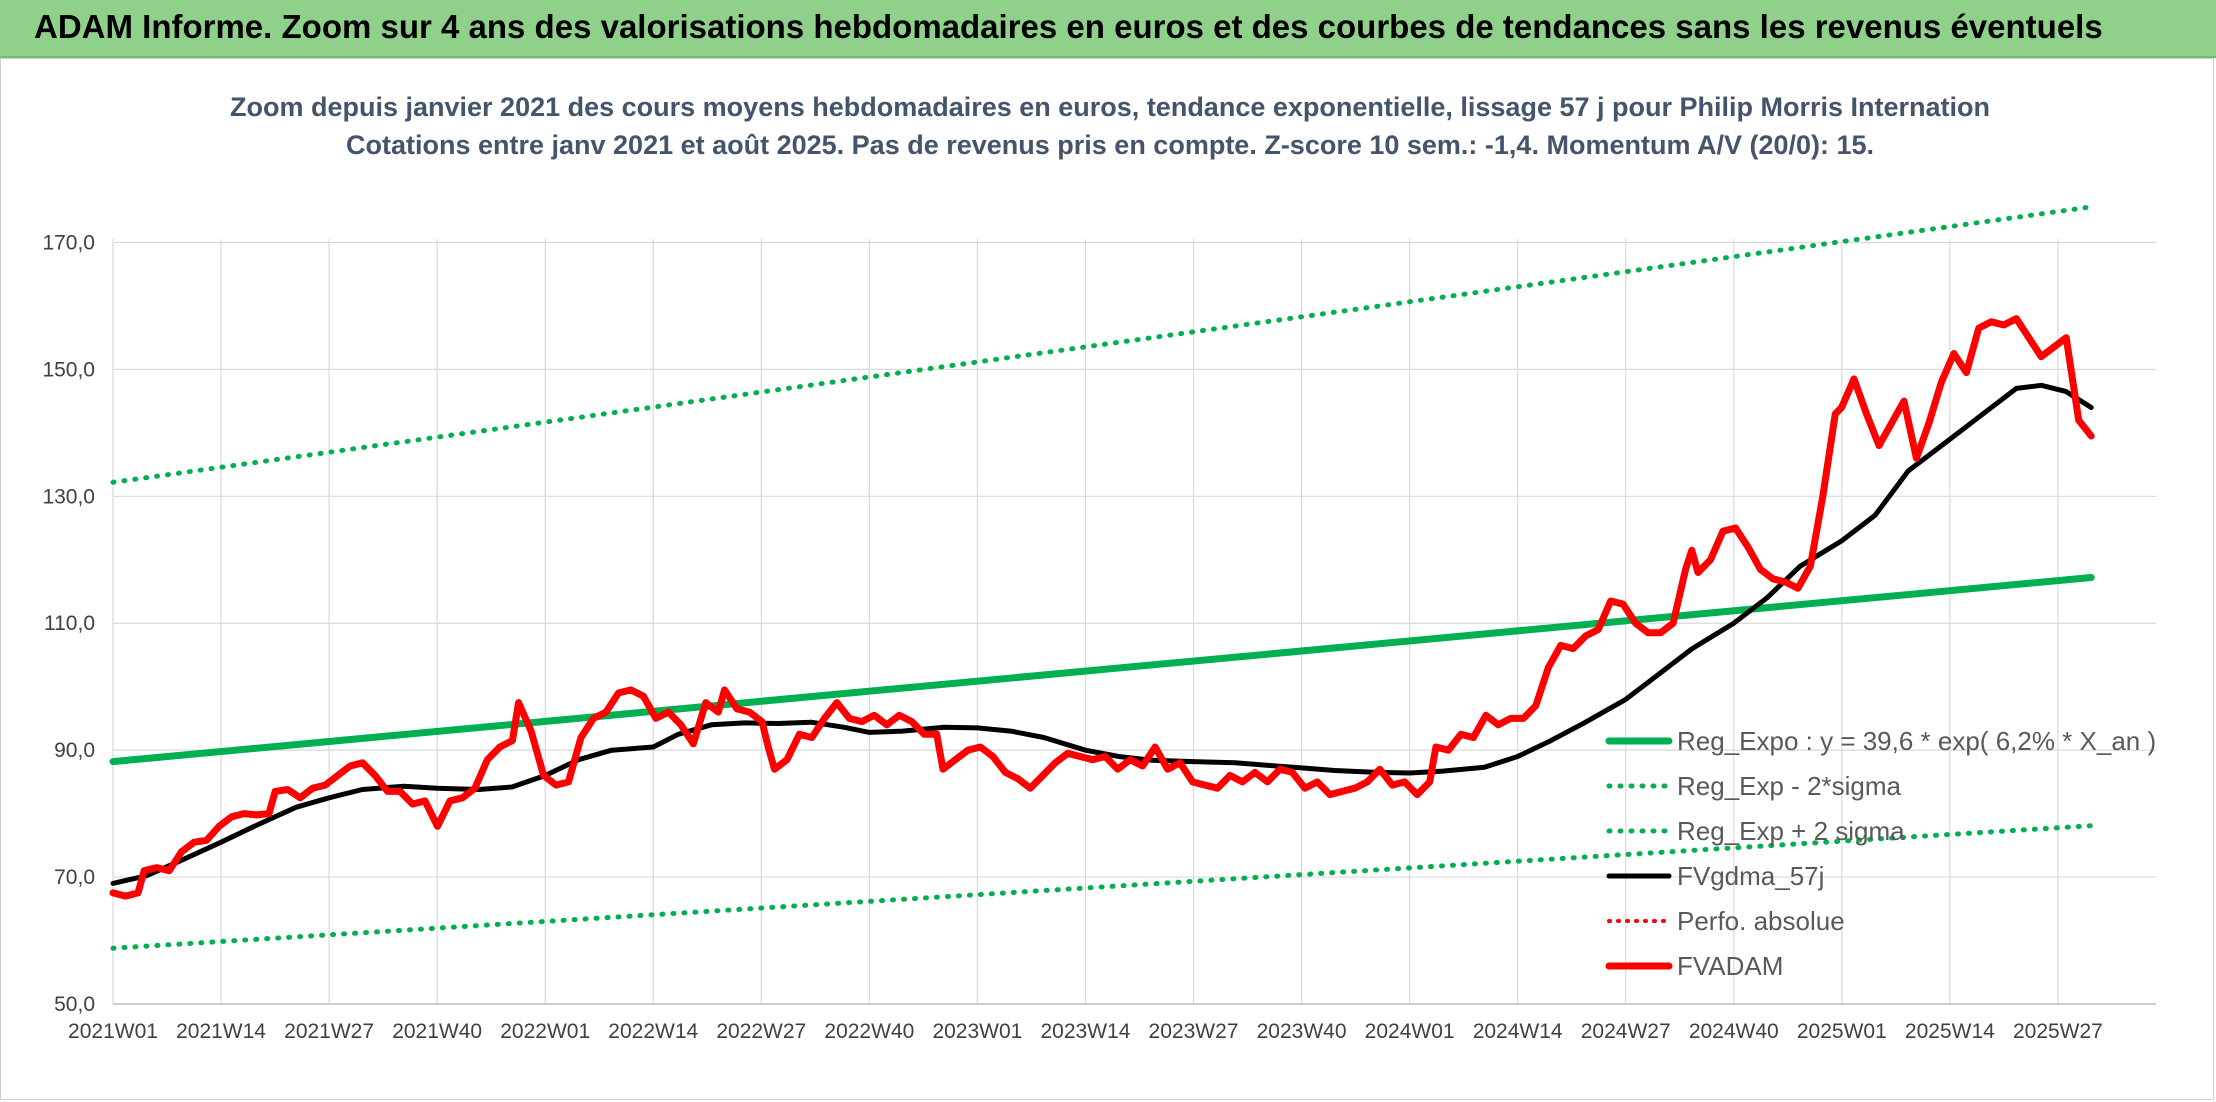 This screenshot has width=2216, height=1102. What do you see at coordinates (1916, 741) in the screenshot?
I see `legend-label-reg-expo-line: Reg_Expo : y = 39,6 * exp( 6,2% * X_an )` at bounding box center [1916, 741].